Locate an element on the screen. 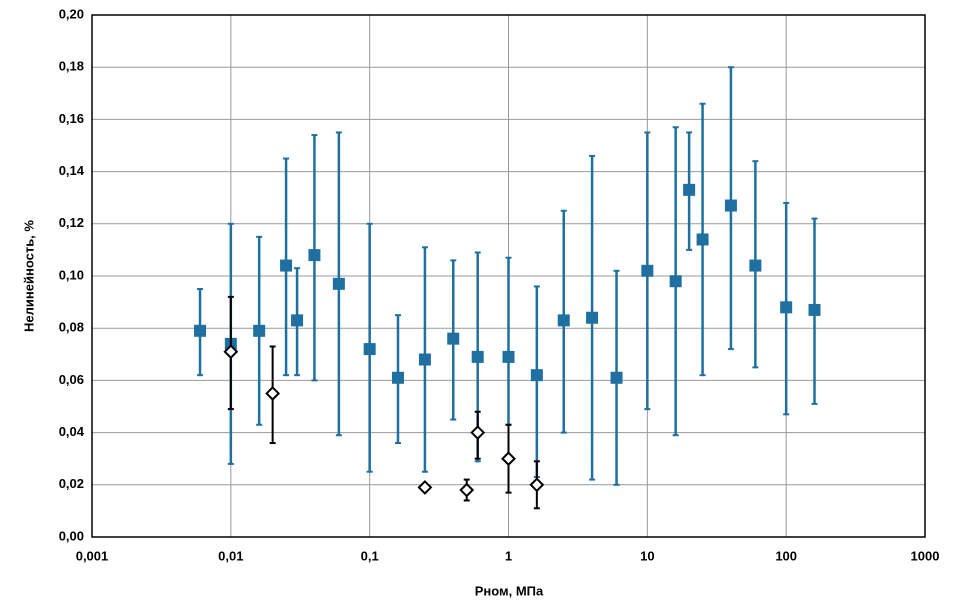  y-tick-label: 0,12 is located at coordinates (71, 222).